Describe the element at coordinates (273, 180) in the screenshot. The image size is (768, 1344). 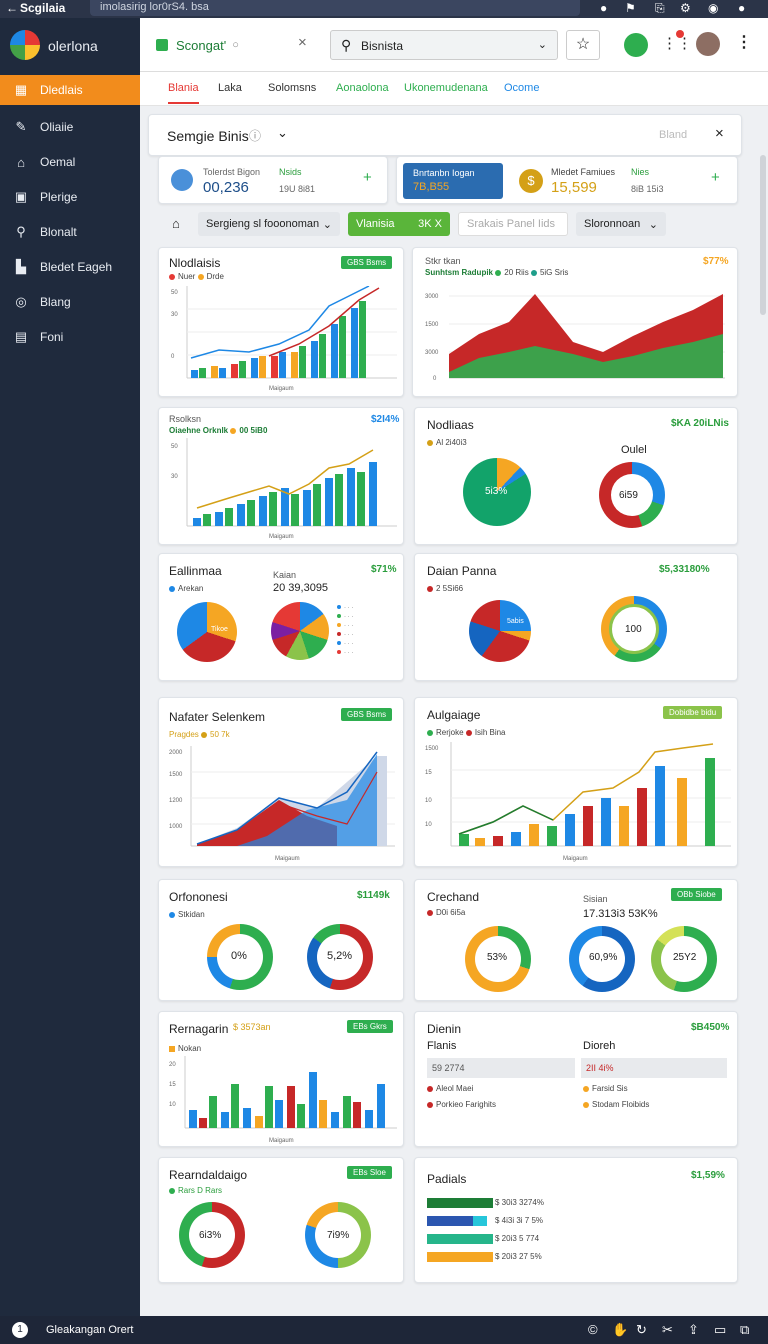
I see `stat-card-1: Tolerdst Bigon 00,236 Nsids 19U 8i81 +` at that location.